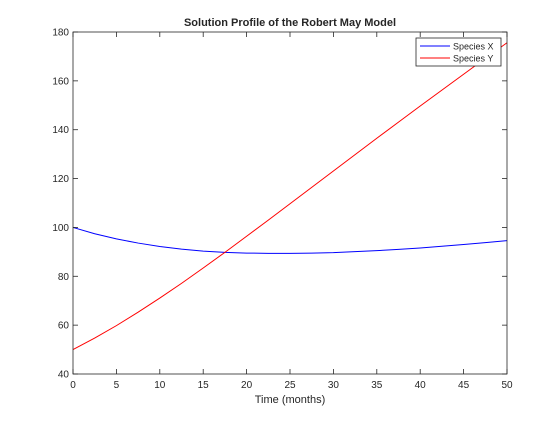  Describe the element at coordinates (334, 385) in the screenshot. I see `x-tick-label: 30` at that location.